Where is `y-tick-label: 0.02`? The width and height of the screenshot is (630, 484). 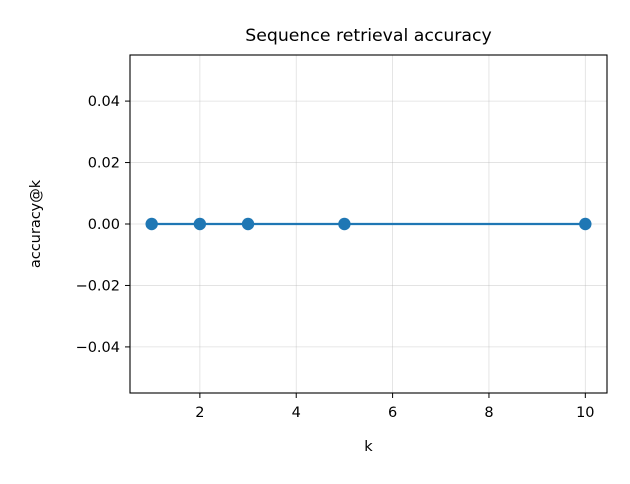 y-tick-label: 0.02 is located at coordinates (104, 164).